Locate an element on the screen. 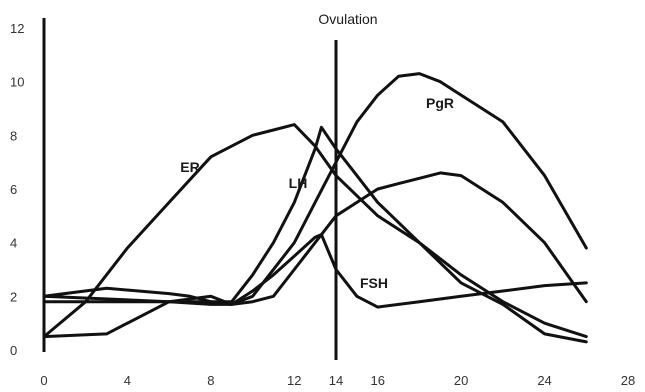 Image resolution: width=645 pixels, height=392 pixels. series-label-fsh: FSH is located at coordinates (374, 283).